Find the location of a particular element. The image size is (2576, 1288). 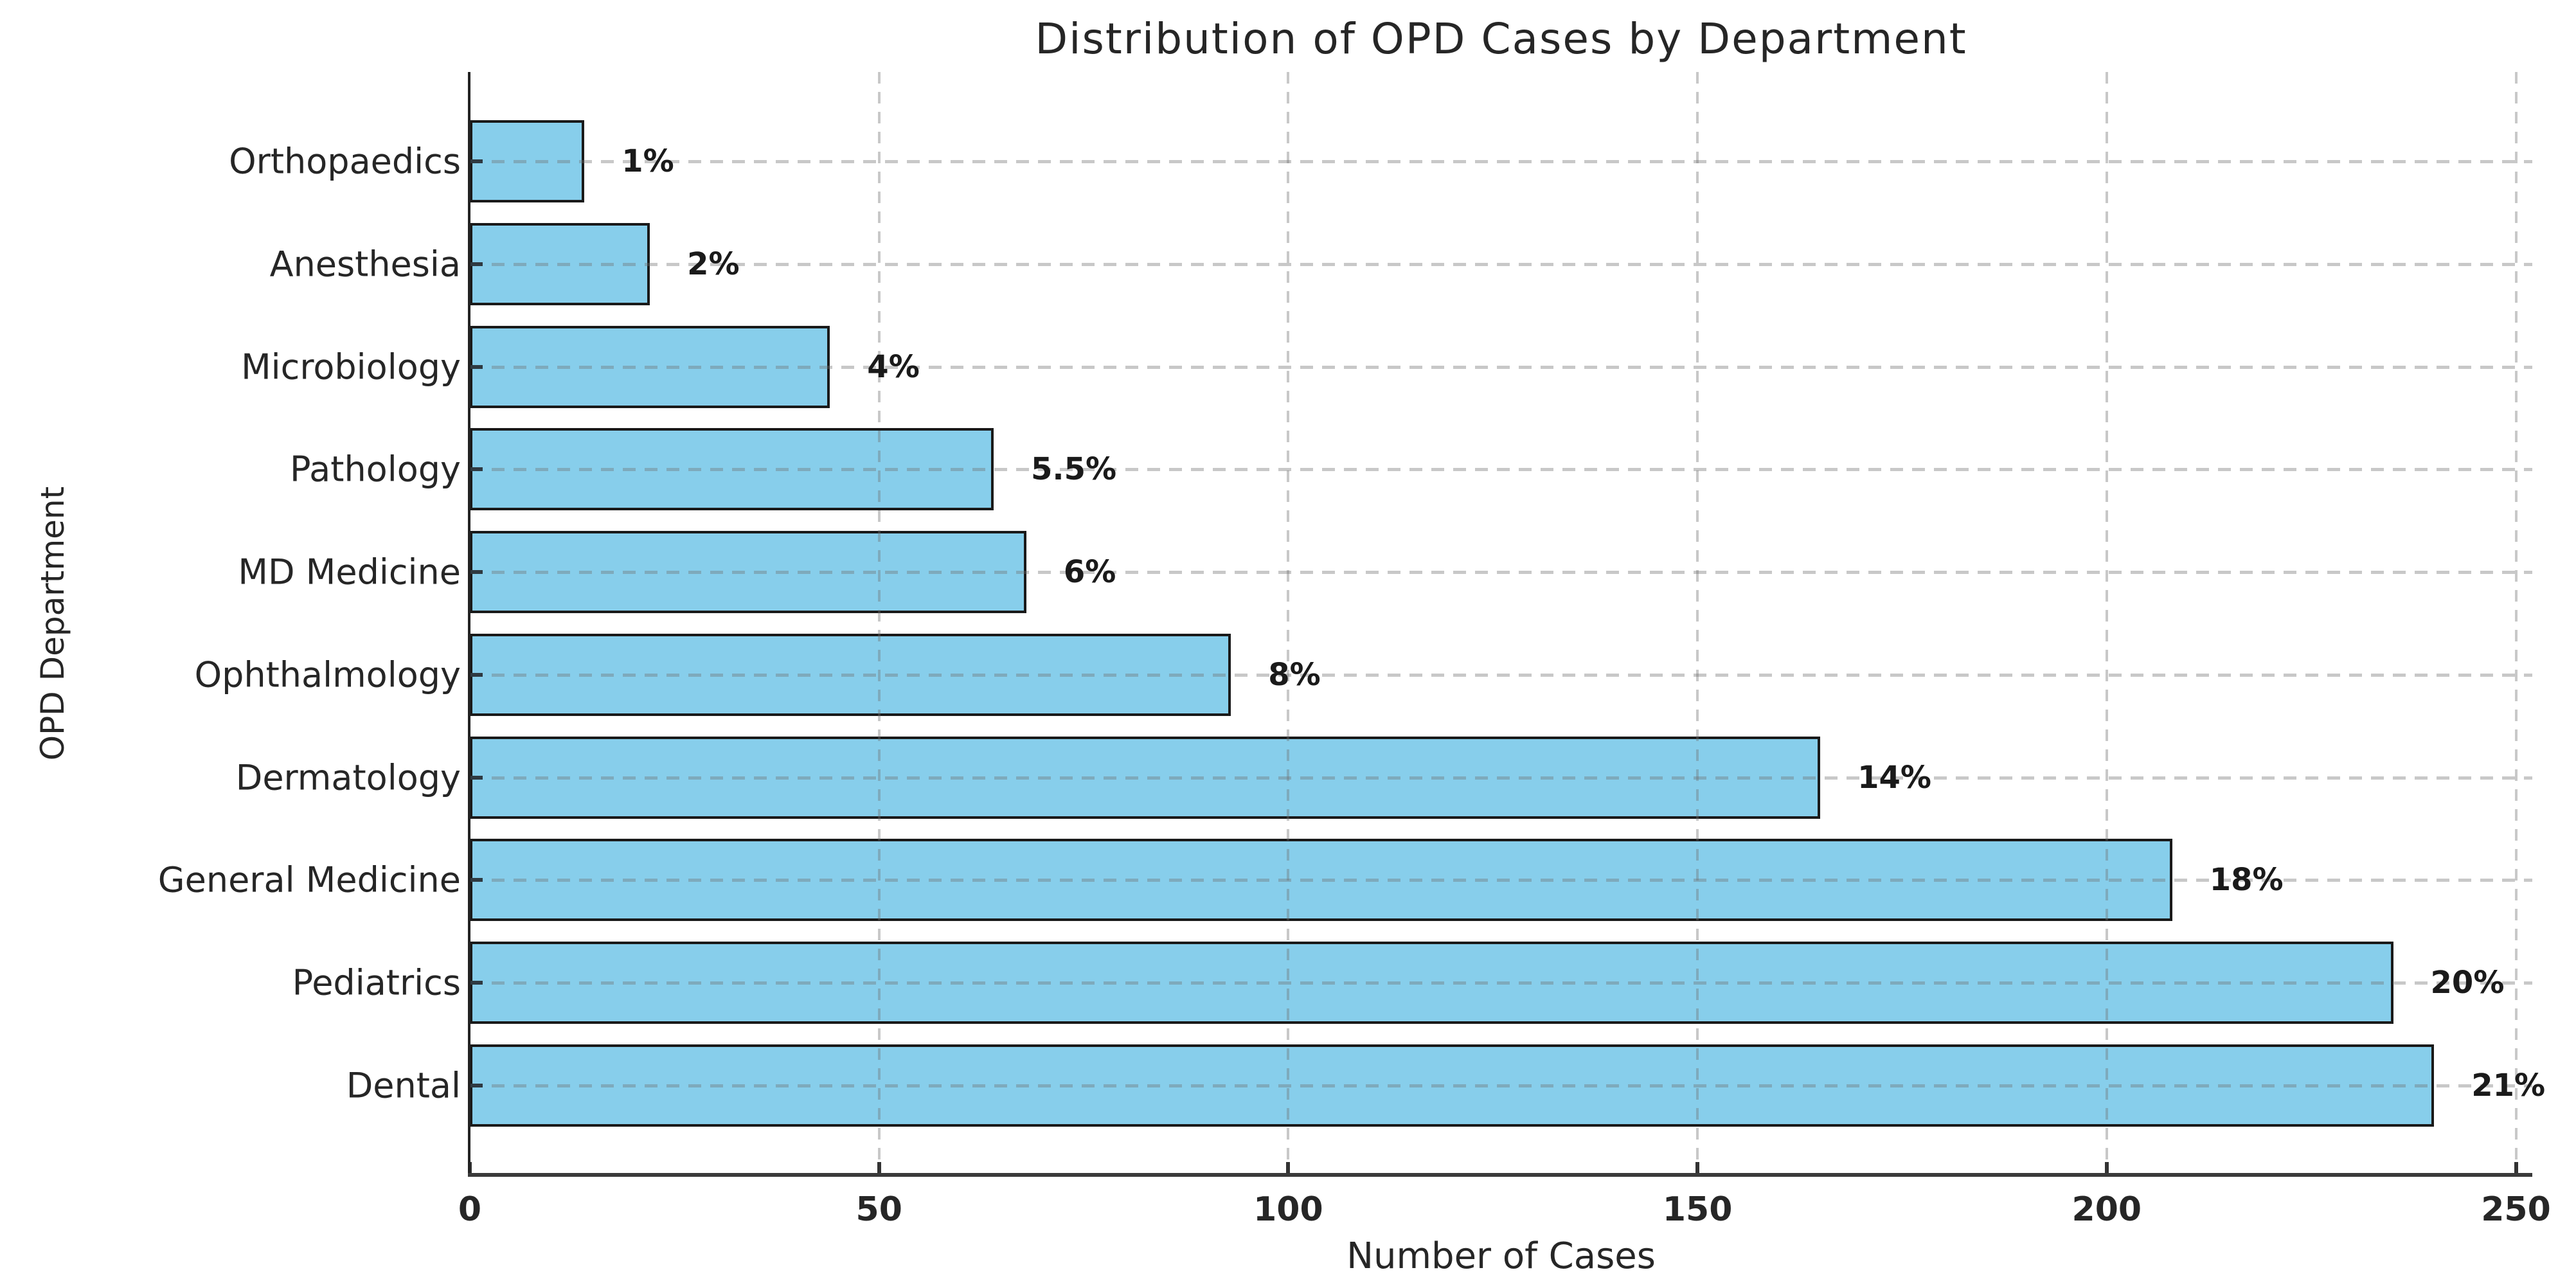

bar-value-label: 1% is located at coordinates (648, 161).